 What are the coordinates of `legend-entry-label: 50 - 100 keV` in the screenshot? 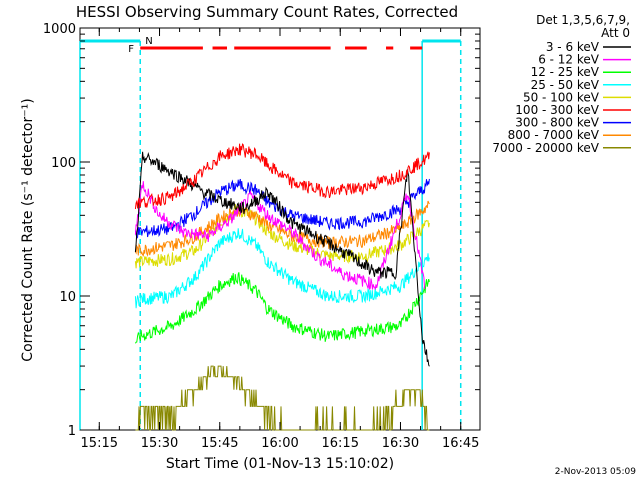 It's located at (561, 97).